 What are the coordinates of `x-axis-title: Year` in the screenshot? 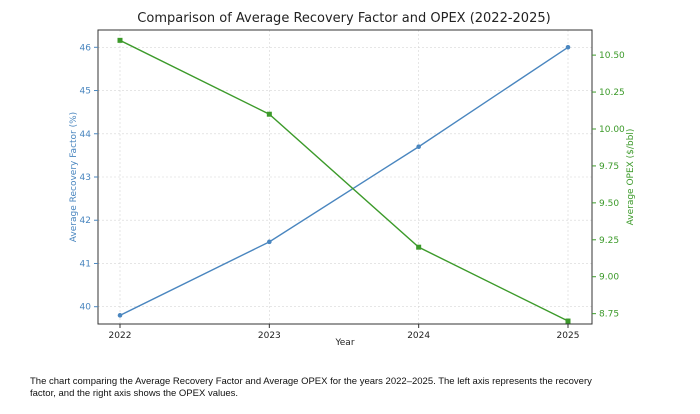 It's located at (344, 343).